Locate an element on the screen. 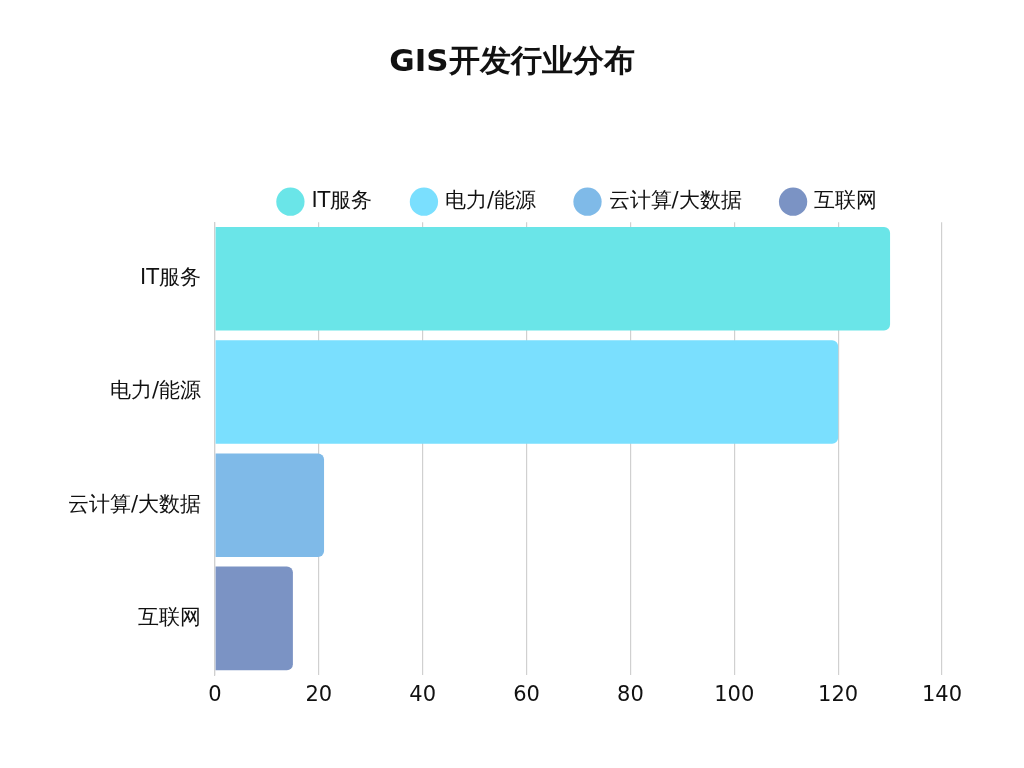  chart-title: GIS开发行业分布 is located at coordinates (512, 59).